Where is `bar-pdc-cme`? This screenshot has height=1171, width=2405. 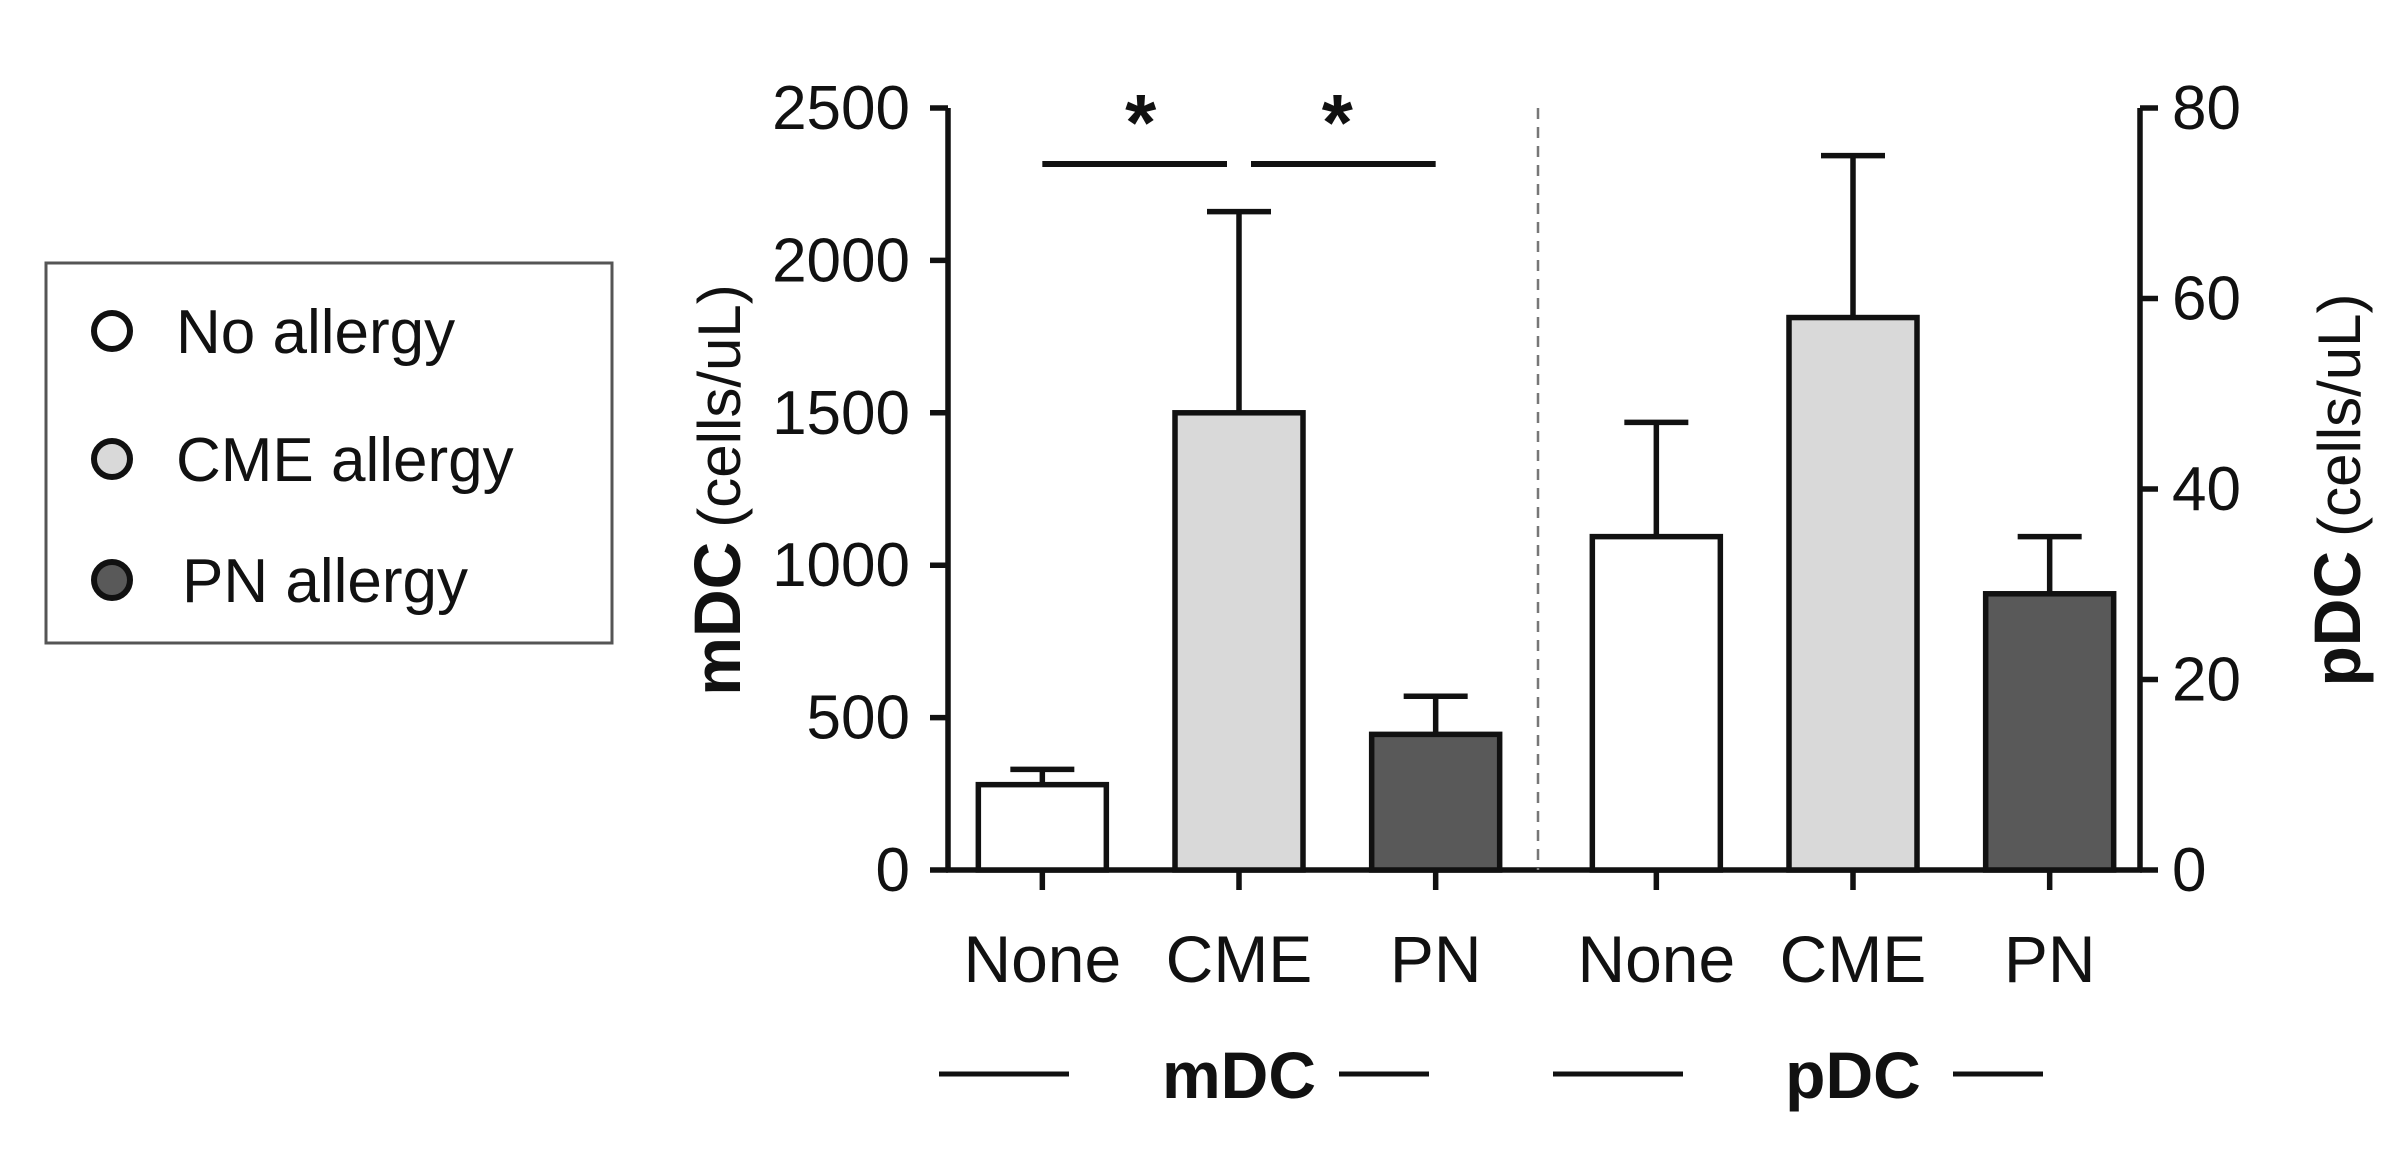 bar-pdc-cme is located at coordinates (1853, 593).